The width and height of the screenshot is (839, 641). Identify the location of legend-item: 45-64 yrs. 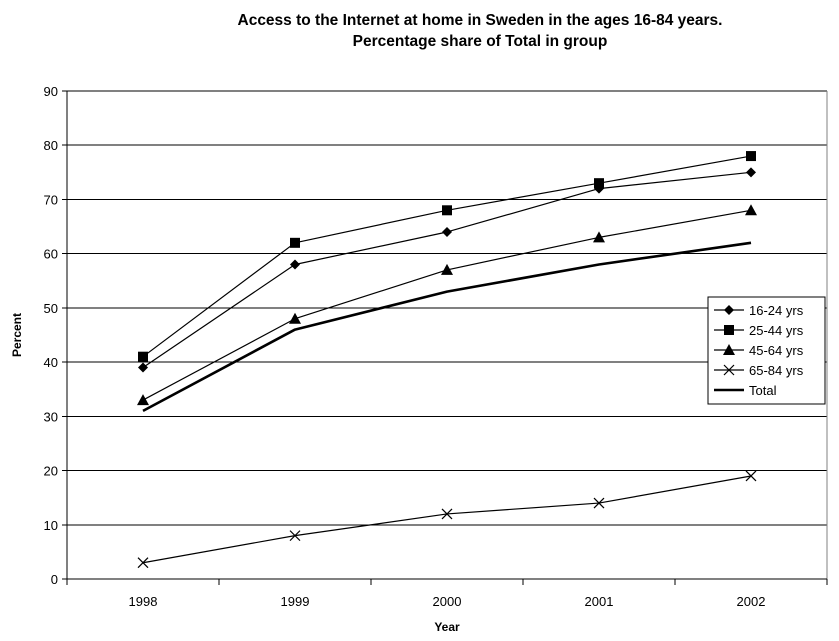
(759, 350).